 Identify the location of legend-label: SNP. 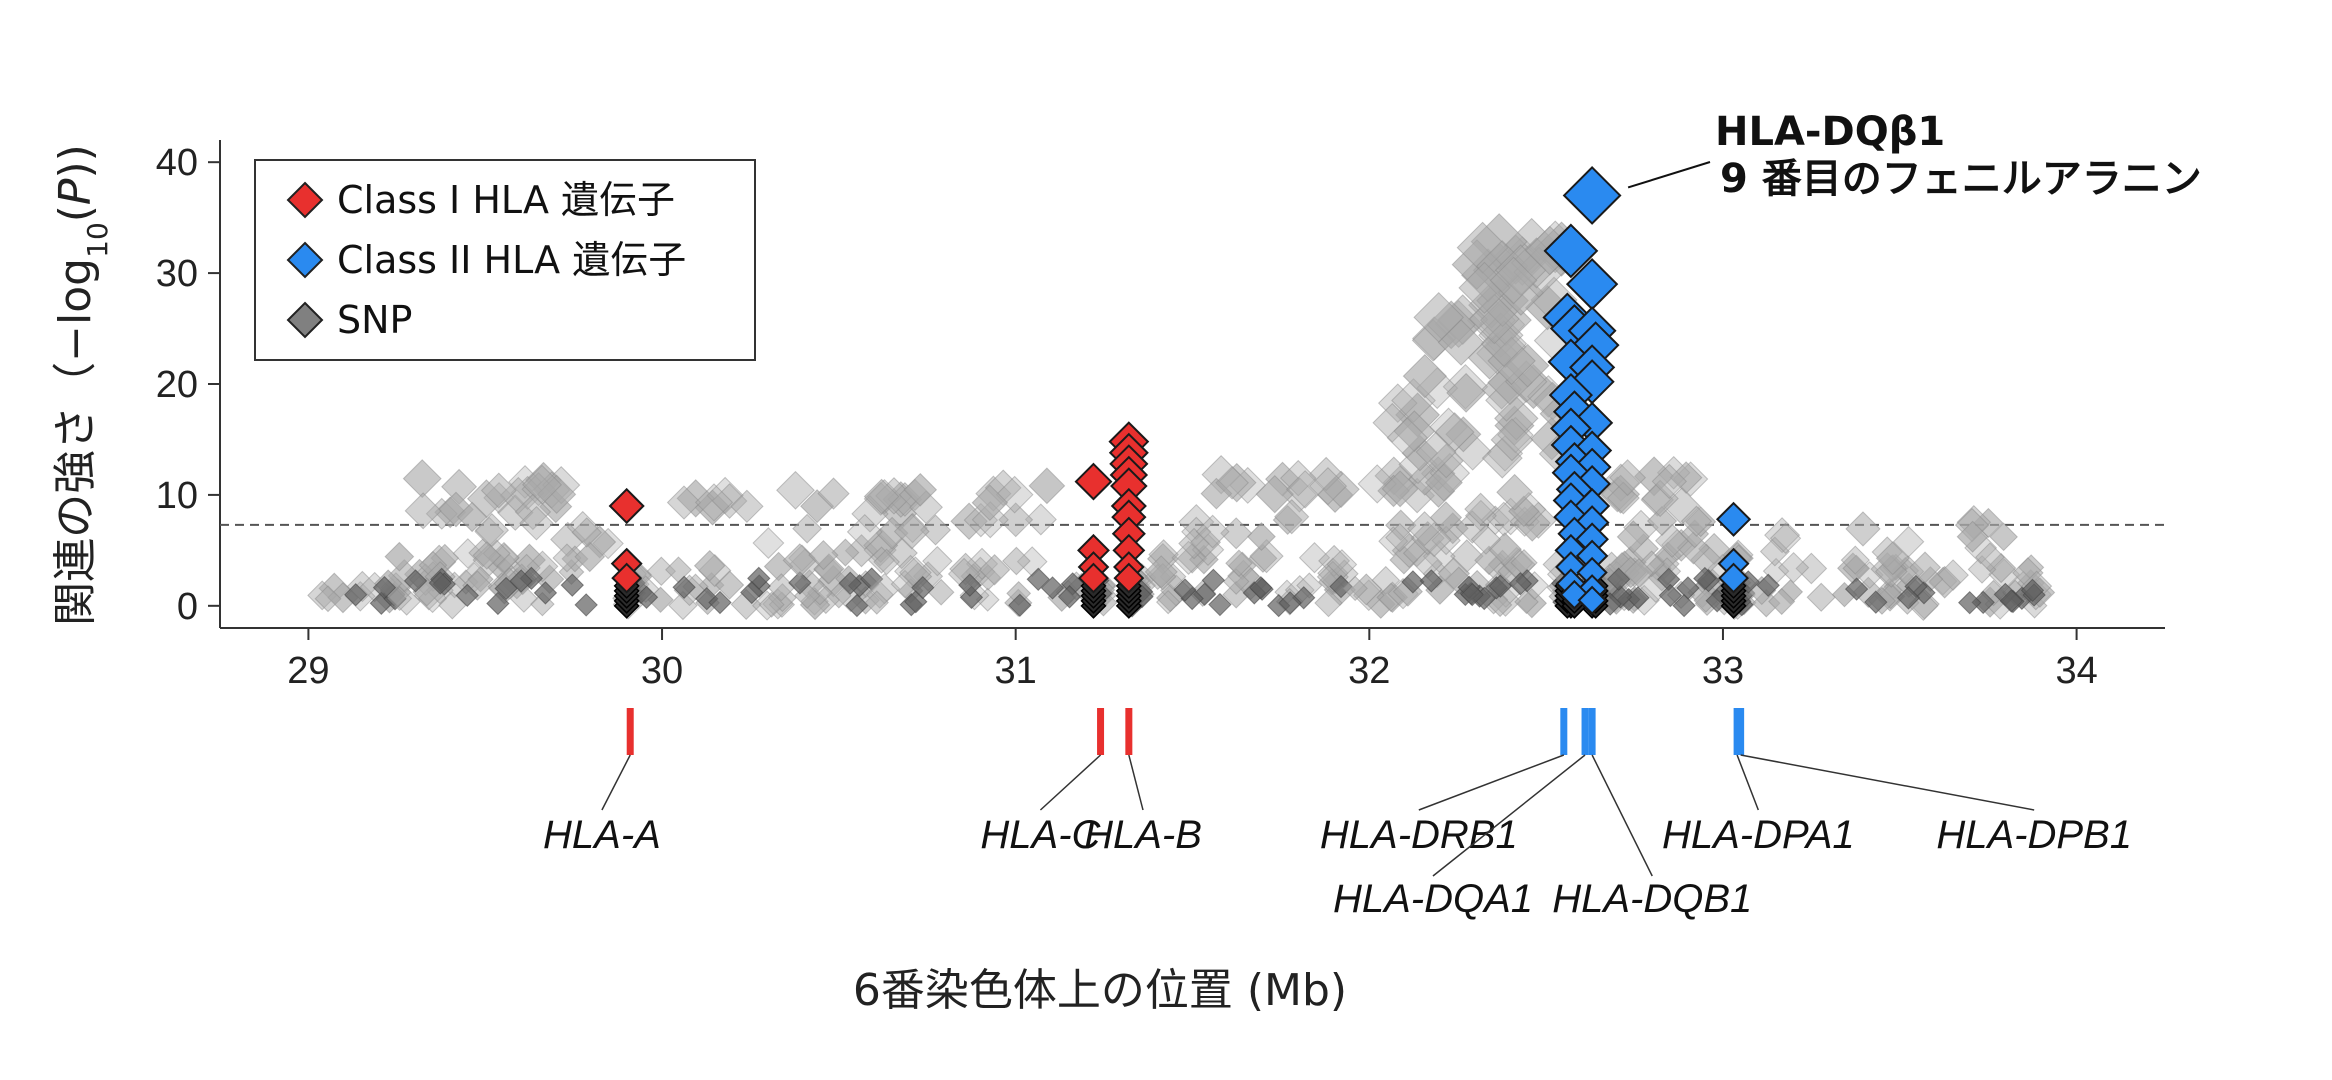
(374, 320).